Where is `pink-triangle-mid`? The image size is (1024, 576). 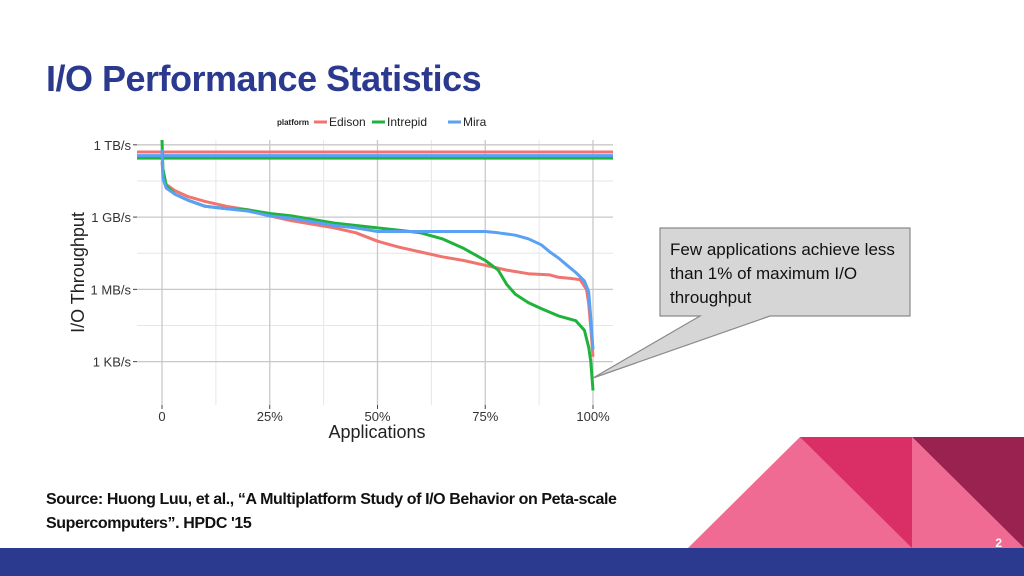 pink-triangle-mid is located at coordinates (856, 492).